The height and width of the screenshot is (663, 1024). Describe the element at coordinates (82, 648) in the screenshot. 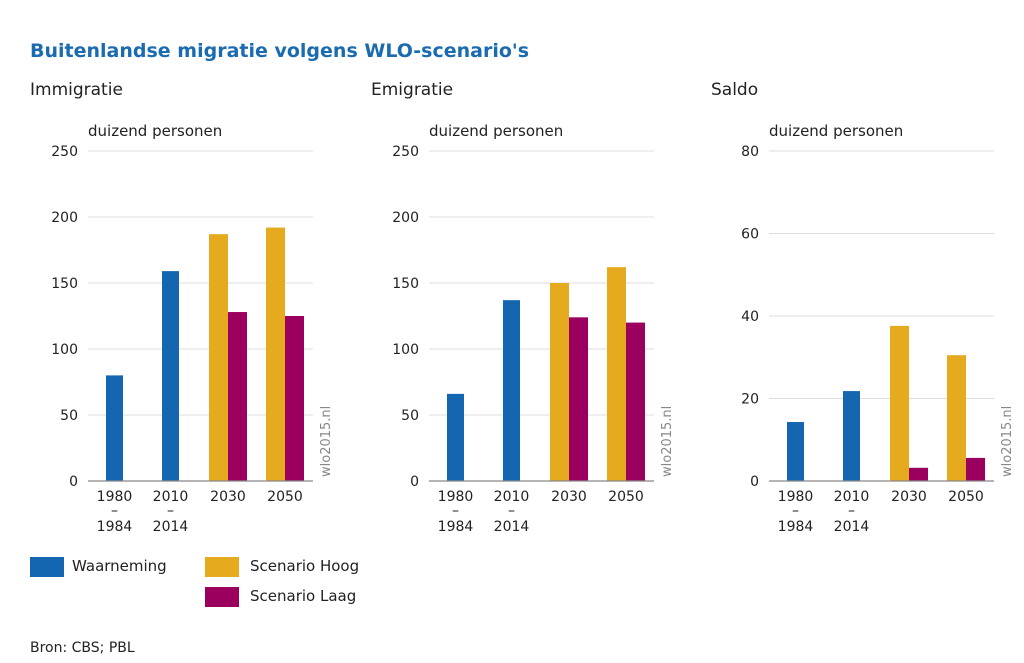

I see `source-note: Bron: CBS; PBL` at that location.